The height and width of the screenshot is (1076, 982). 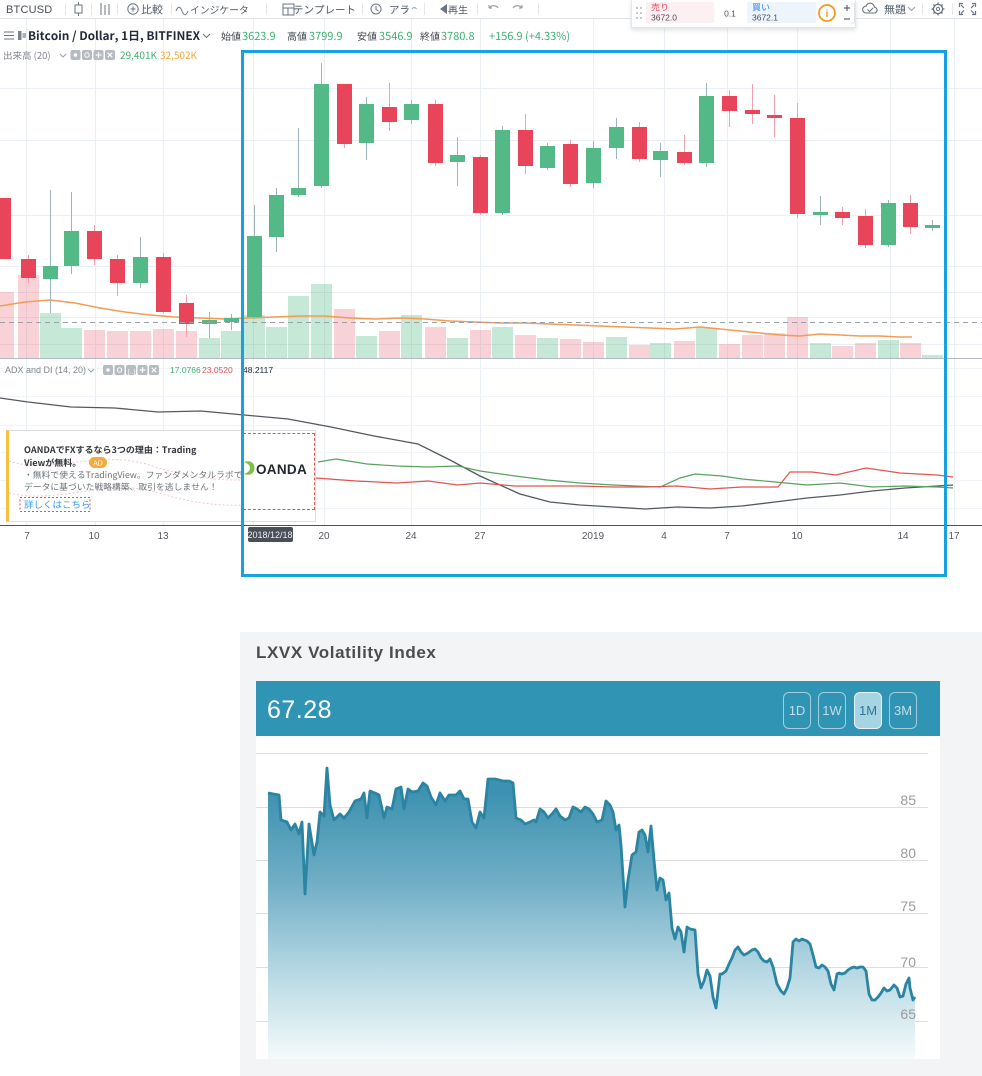 I want to click on svg-text: ADX and DI (14, 20), so click(x=45, y=370).